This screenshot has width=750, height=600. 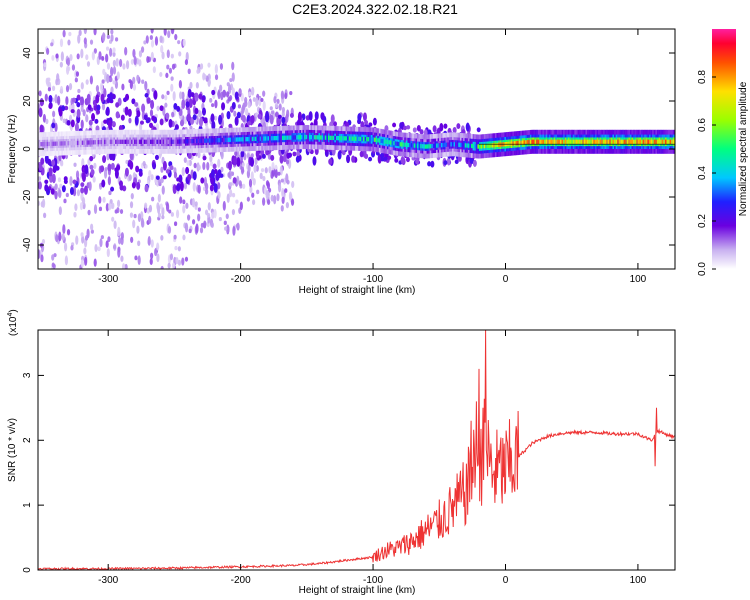 What do you see at coordinates (10, 315) in the screenshot?
I see `exponent-sup: 4` at bounding box center [10, 315].